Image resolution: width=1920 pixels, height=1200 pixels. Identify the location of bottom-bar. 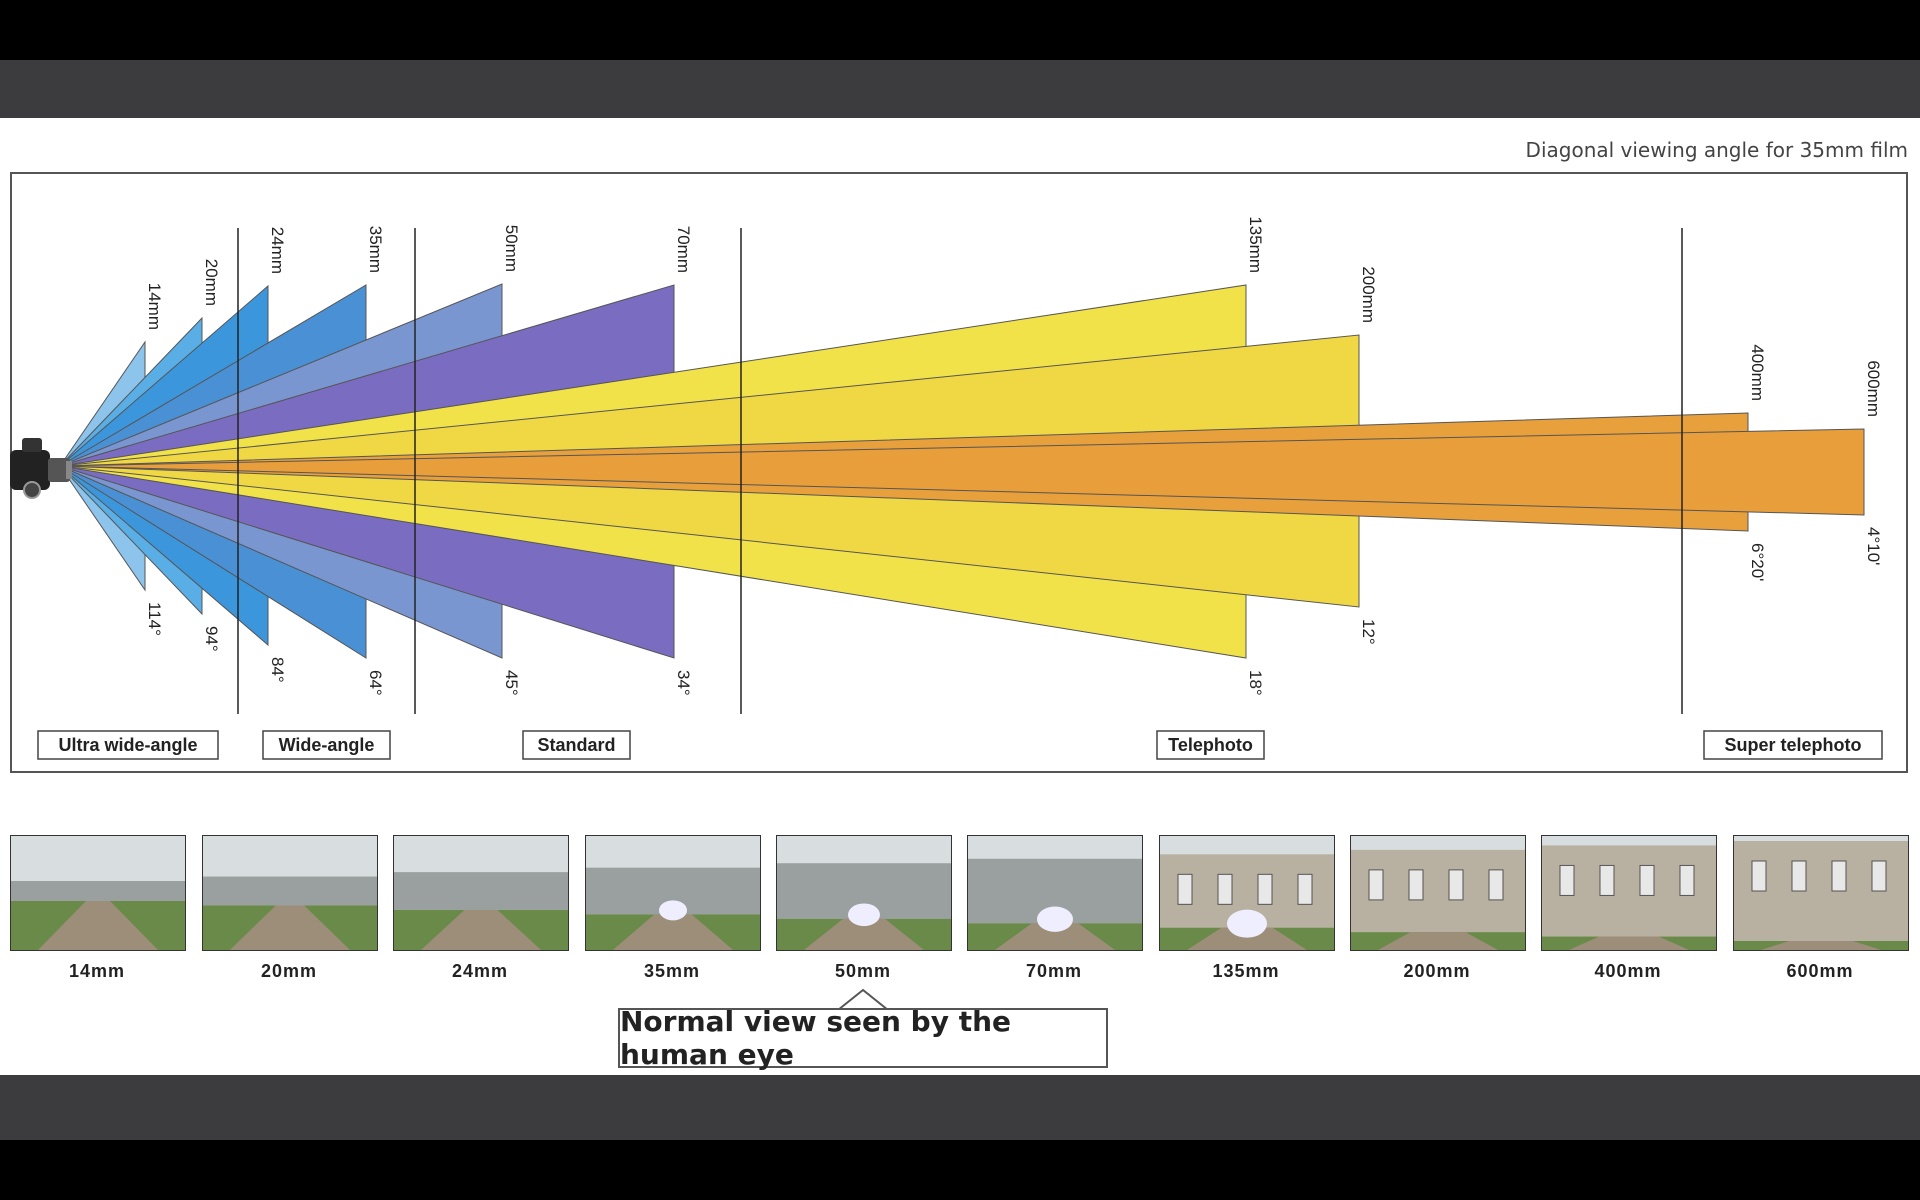
(960, 1107).